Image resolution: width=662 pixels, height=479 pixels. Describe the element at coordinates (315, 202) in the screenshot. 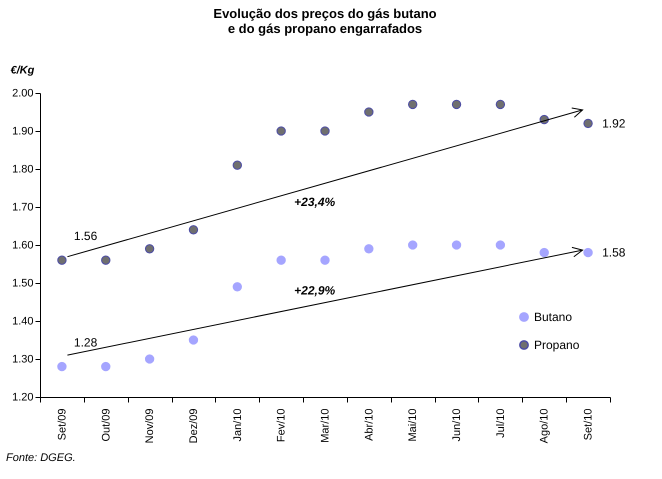

I see `annotation: +23,4%` at that location.